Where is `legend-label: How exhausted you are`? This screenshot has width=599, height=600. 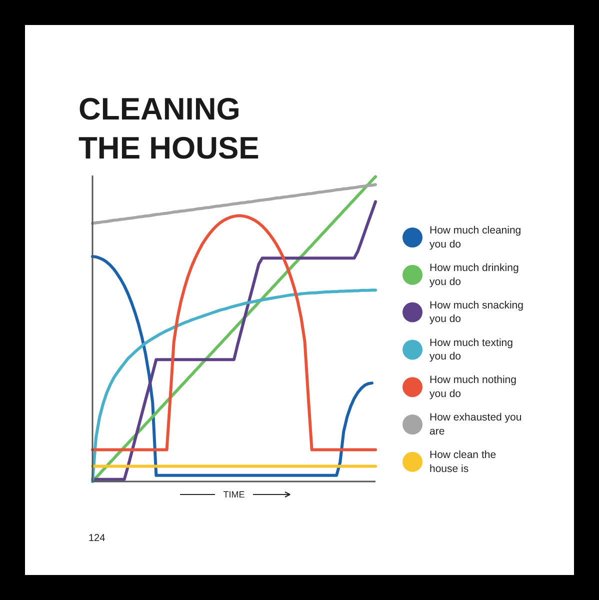
legend-label: How exhausted you are is located at coordinates (476, 425).